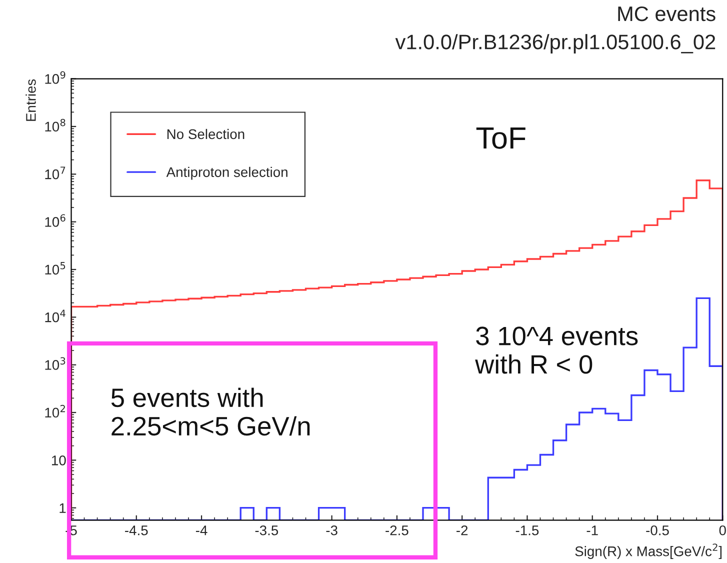  Describe the element at coordinates (556, 350) in the screenshot. I see `annotation: 3 10^4 events with R < 0` at that location.